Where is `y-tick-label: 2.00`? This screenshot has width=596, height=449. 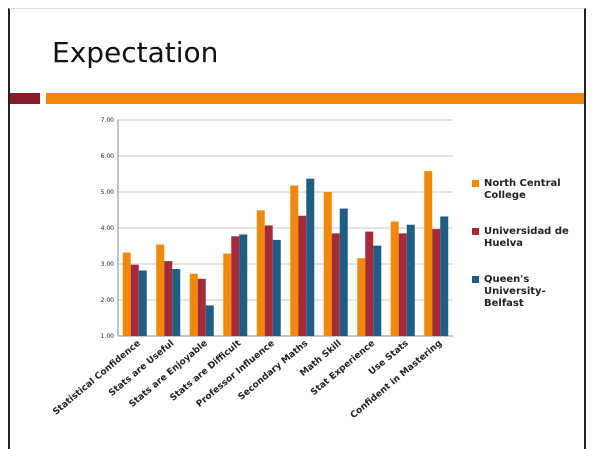 y-tick-label: 2.00 is located at coordinates (108, 300).